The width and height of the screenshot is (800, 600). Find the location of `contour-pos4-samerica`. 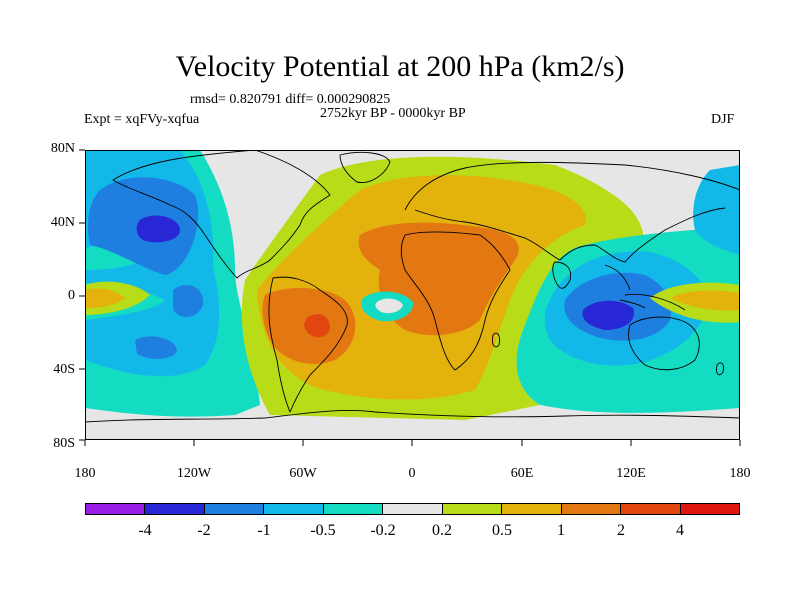

contour-pos4-samerica is located at coordinates (317, 326).